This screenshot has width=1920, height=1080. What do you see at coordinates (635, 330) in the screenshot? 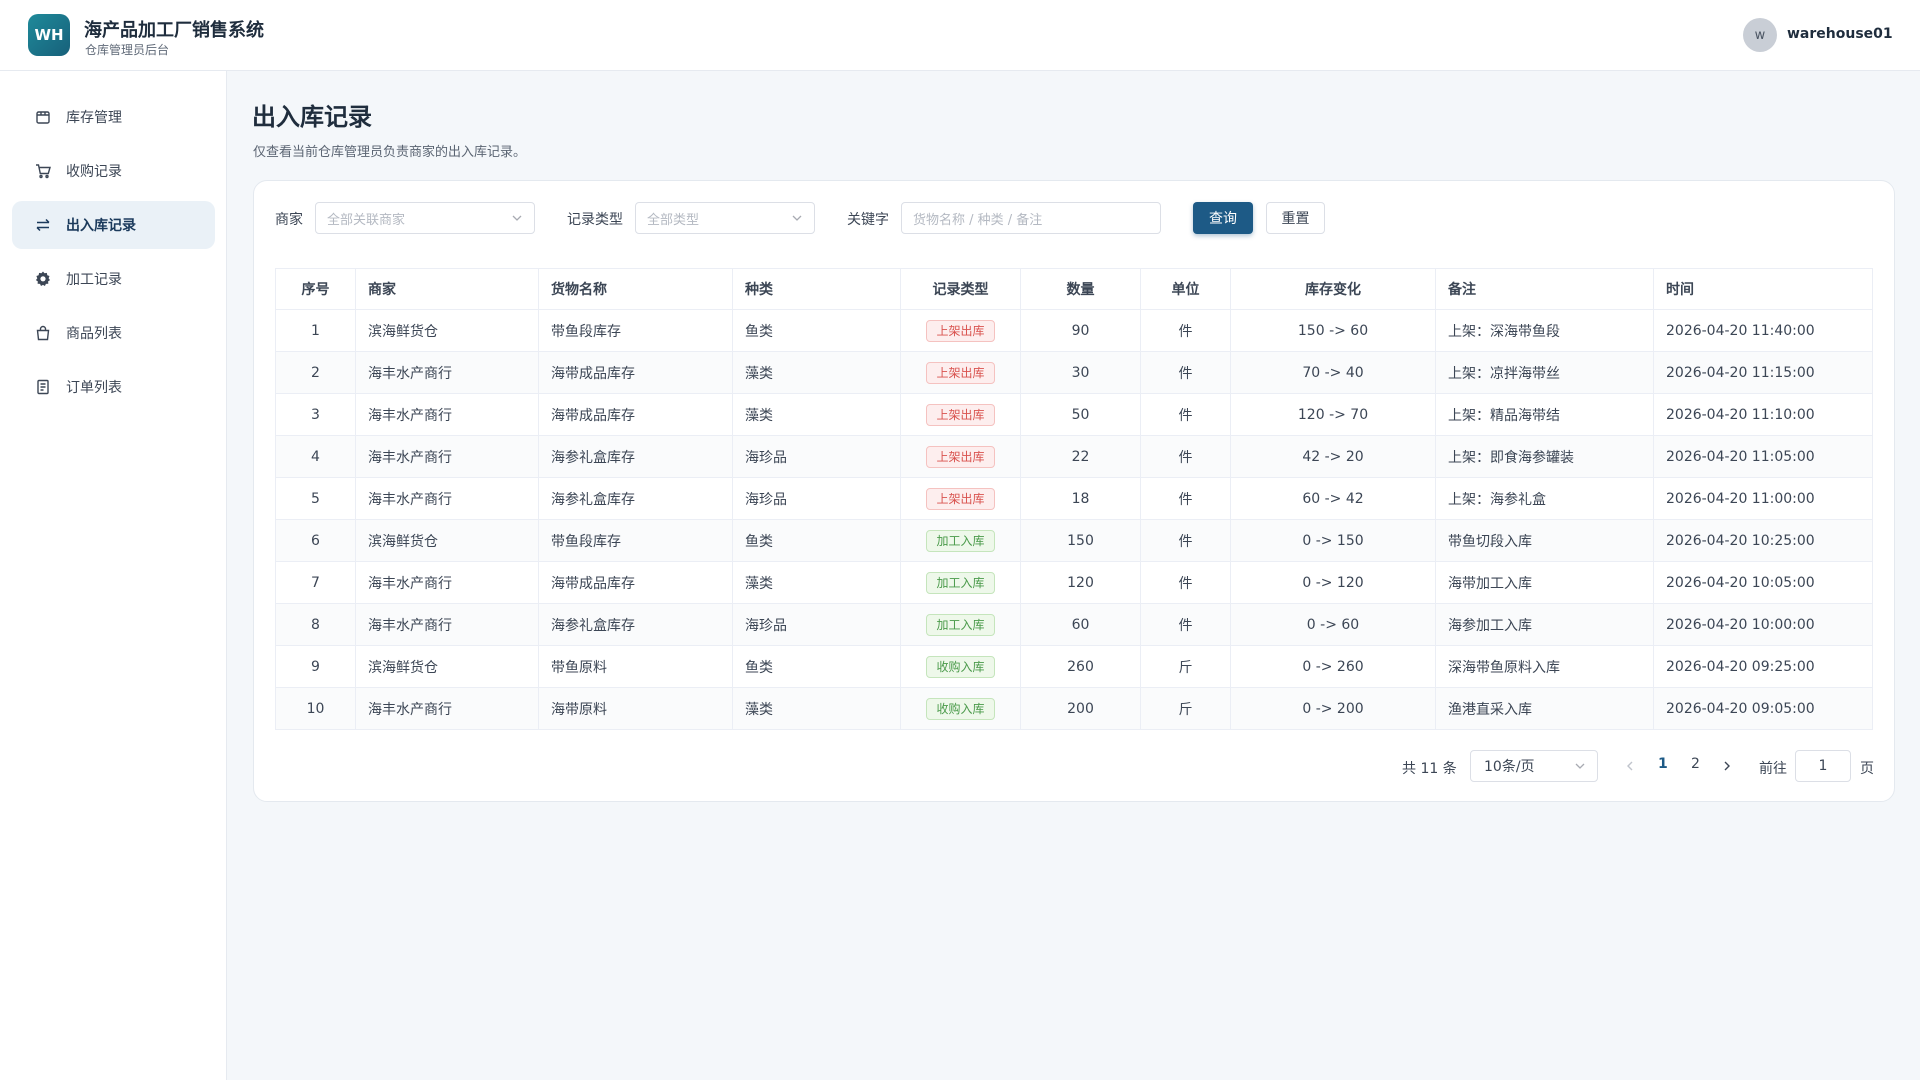
I see `goods-cell: 带鱼段库存` at bounding box center [635, 330].